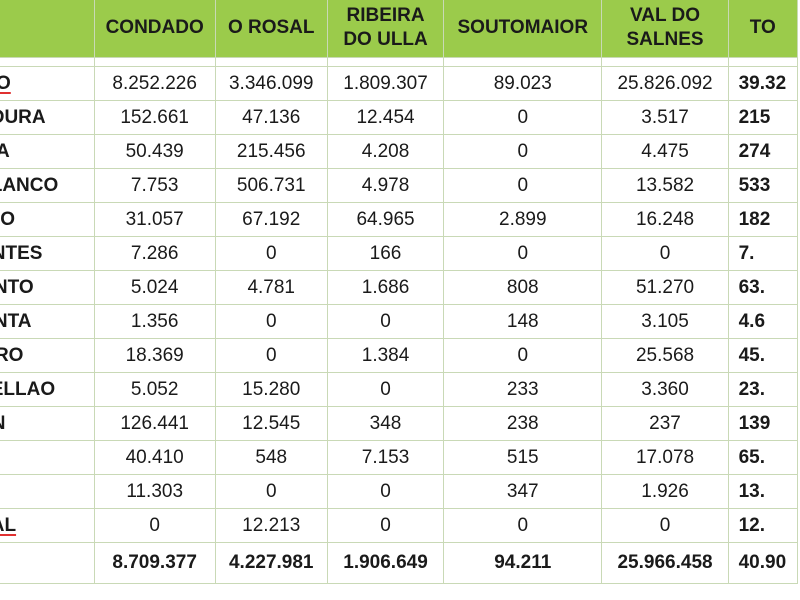 This screenshot has height=600, width=800. What do you see at coordinates (385, 83) in the screenshot?
I see `value-cell: 1.809.307` at bounding box center [385, 83].